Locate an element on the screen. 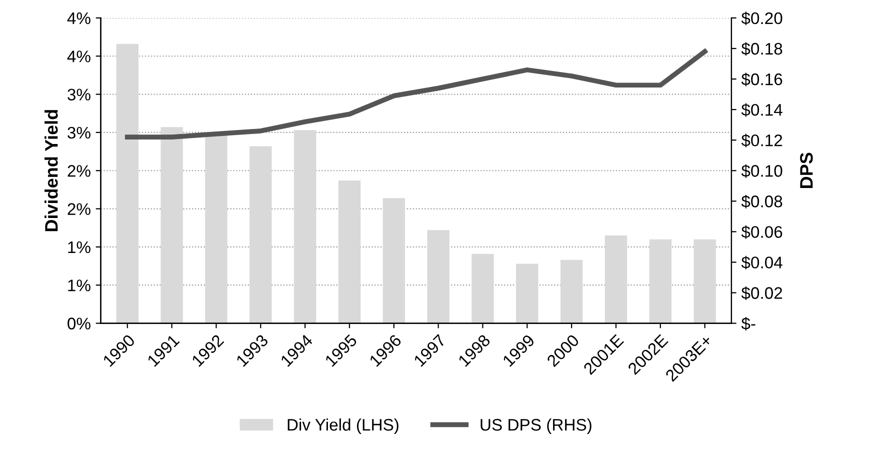  line-series is located at coordinates (416, 94).